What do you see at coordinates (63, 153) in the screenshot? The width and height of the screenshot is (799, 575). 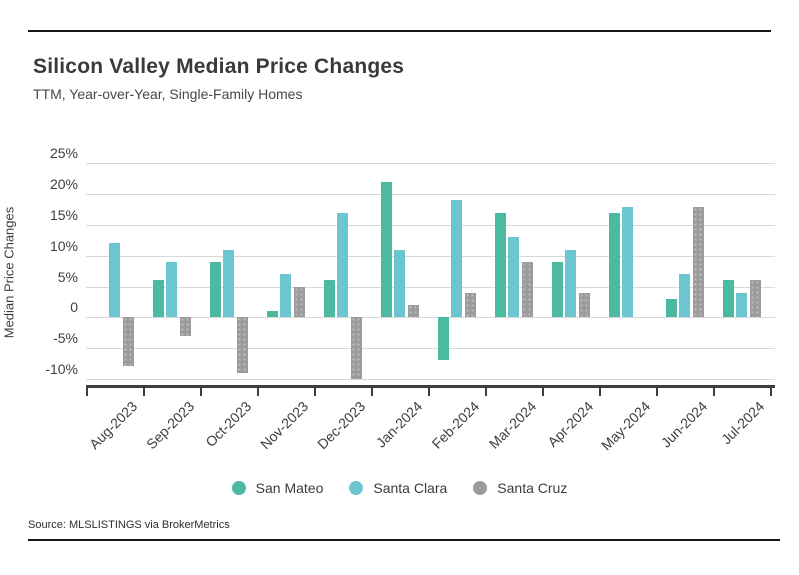 I see `y-tick-label: 25%` at bounding box center [63, 153].